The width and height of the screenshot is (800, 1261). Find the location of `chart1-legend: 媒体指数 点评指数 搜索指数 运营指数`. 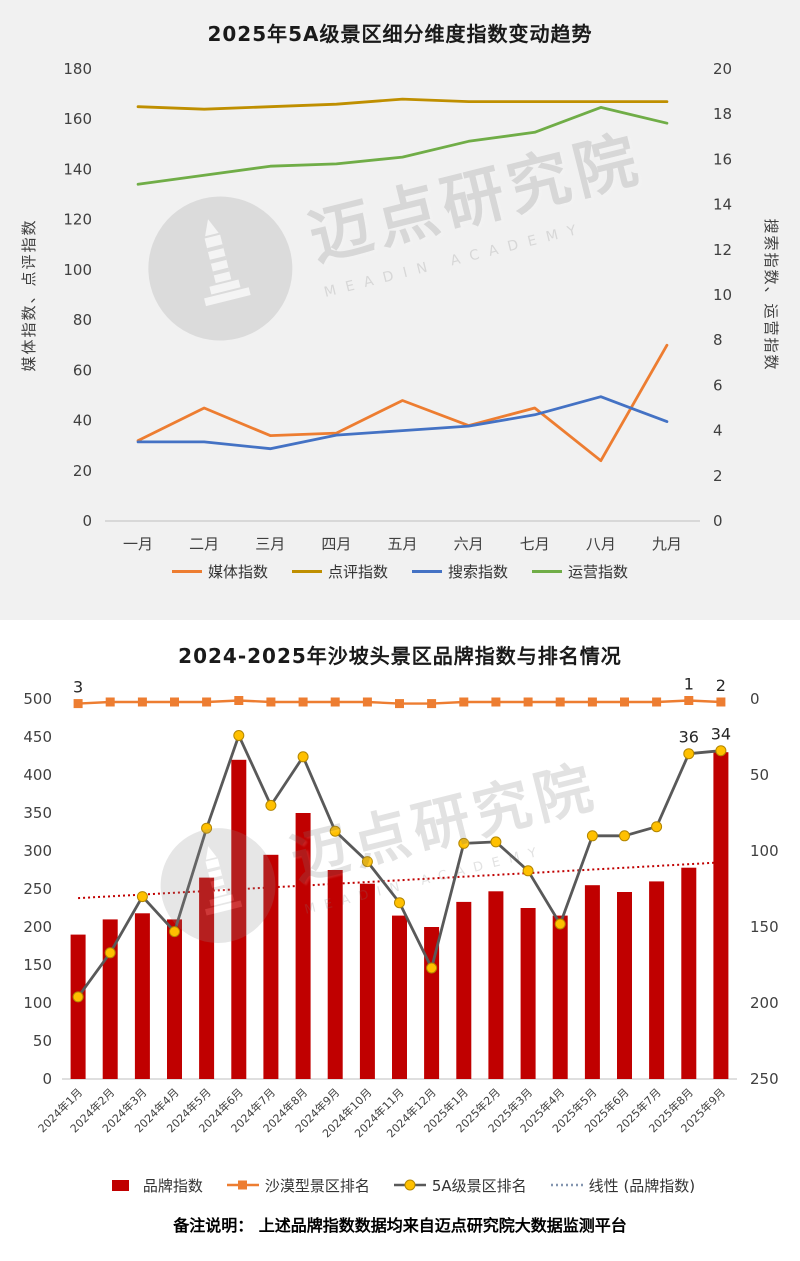

chart1-legend: 媒体指数 点评指数 搜索指数 运营指数 is located at coordinates (400, 571).